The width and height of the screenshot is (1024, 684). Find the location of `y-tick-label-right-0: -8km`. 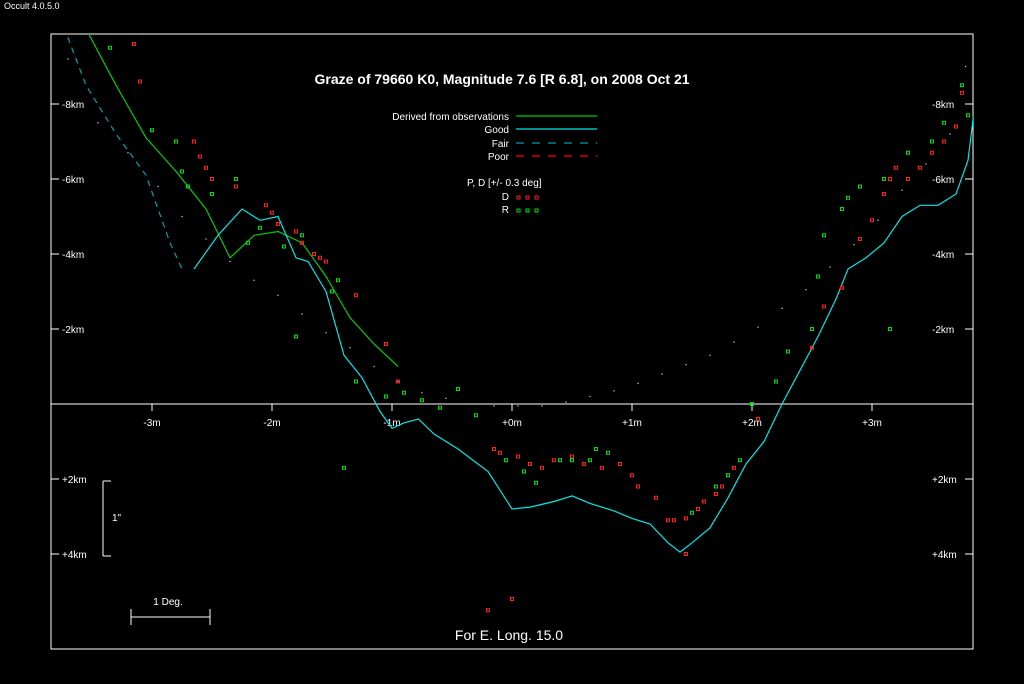

y-tick-label-right-0: -8km is located at coordinates (943, 105).